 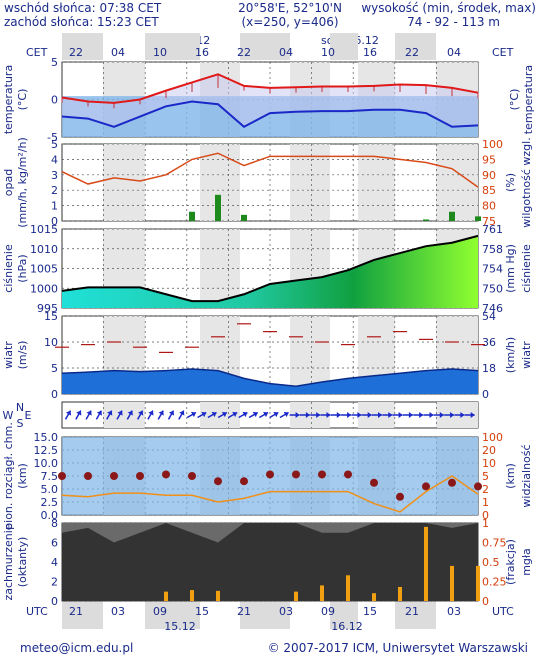 I want to click on bottom-hour-label: 03, so click(x=118, y=611).